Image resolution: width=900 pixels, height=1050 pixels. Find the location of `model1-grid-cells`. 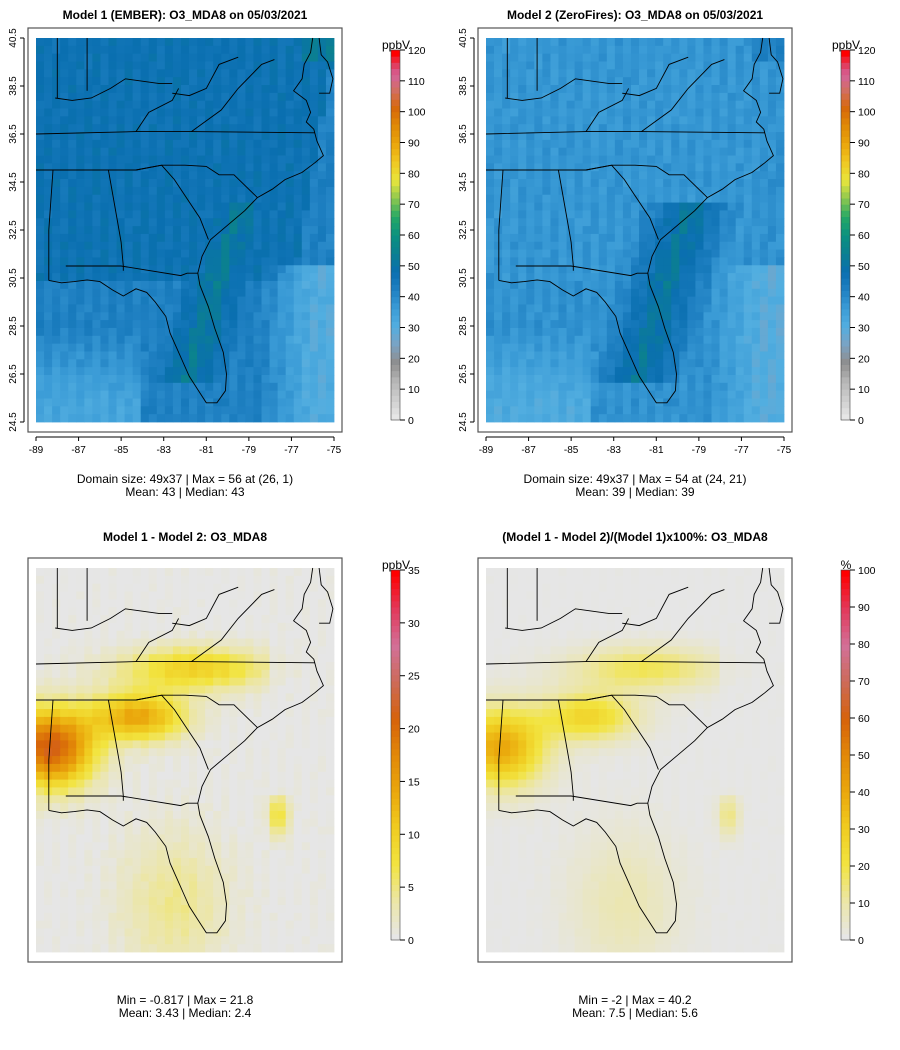

model1-grid-cells is located at coordinates (185, 230).